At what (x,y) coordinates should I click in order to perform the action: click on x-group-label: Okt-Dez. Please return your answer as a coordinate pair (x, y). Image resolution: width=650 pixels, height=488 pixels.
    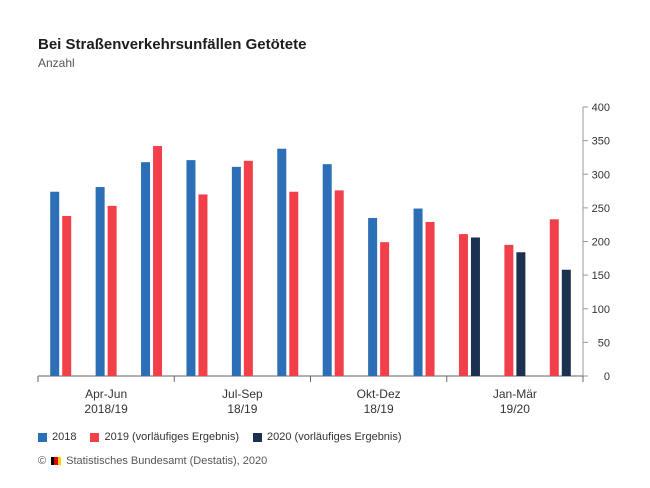
    Looking at the image, I should click on (379, 394).